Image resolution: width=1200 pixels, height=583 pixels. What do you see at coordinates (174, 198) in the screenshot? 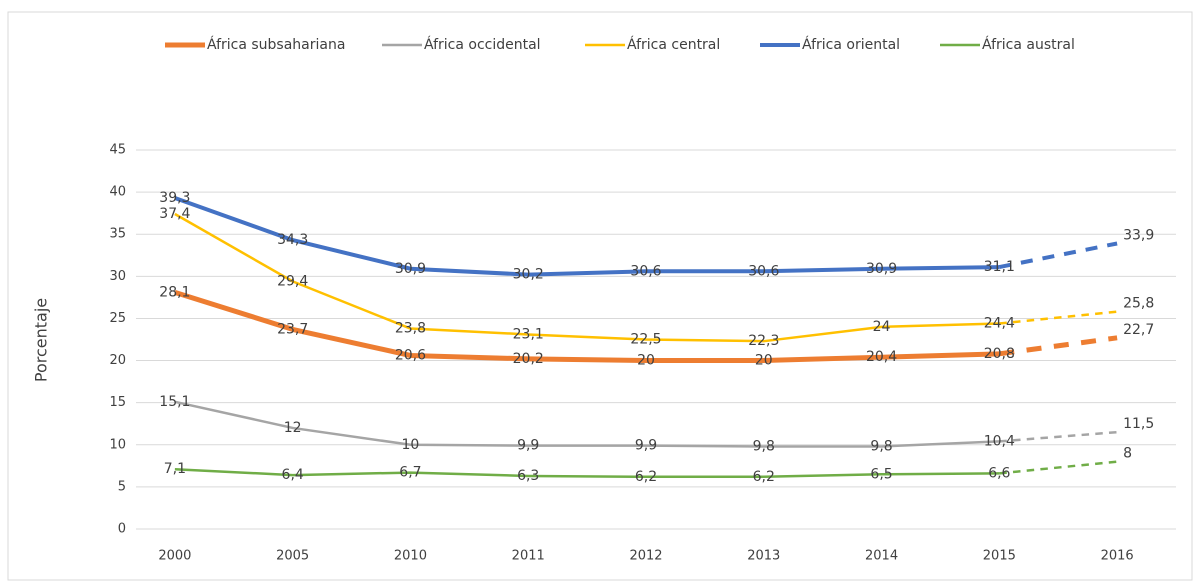
I see `data-label: 39,3` at bounding box center [174, 198].